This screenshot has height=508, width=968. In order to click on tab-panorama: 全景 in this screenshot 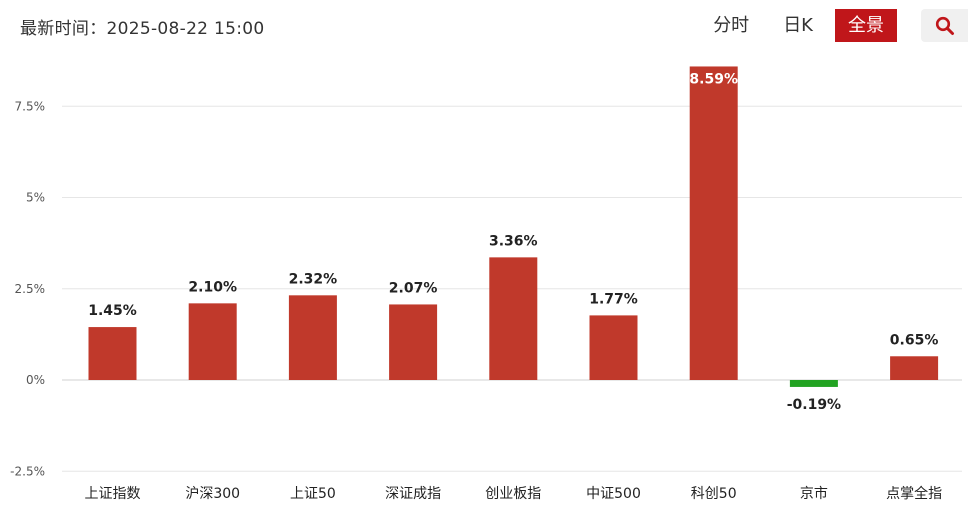, I will do `click(866, 25)`.